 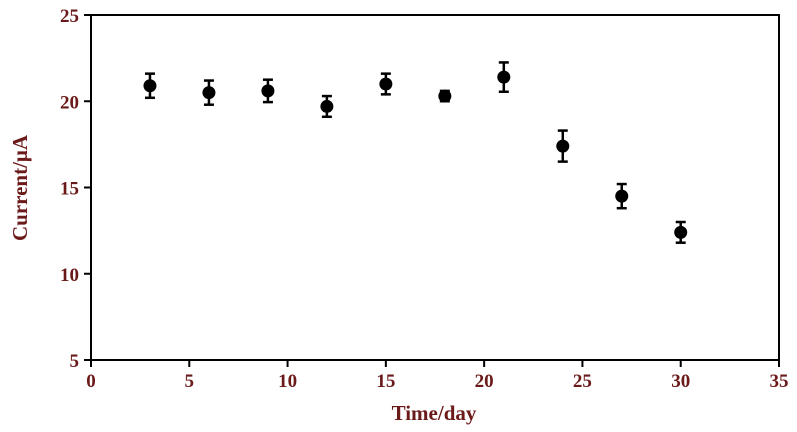 What do you see at coordinates (779, 381) in the screenshot?
I see `x-tick-label: 35` at bounding box center [779, 381].